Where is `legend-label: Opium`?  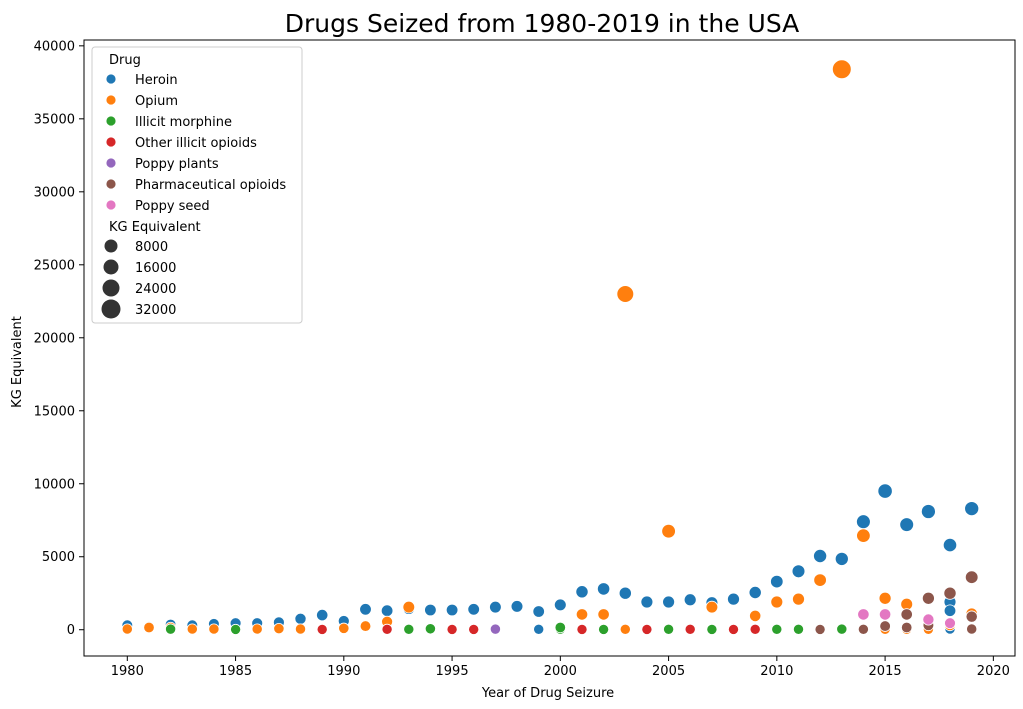 legend-label: Opium is located at coordinates (156, 101).